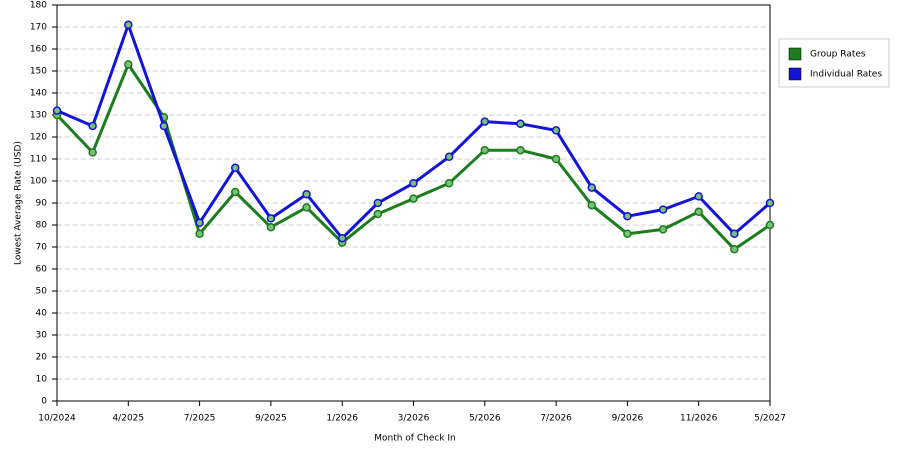 The height and width of the screenshot is (450, 900). Describe the element at coordinates (42, 358) in the screenshot. I see `y-tick-label: 20` at that location.